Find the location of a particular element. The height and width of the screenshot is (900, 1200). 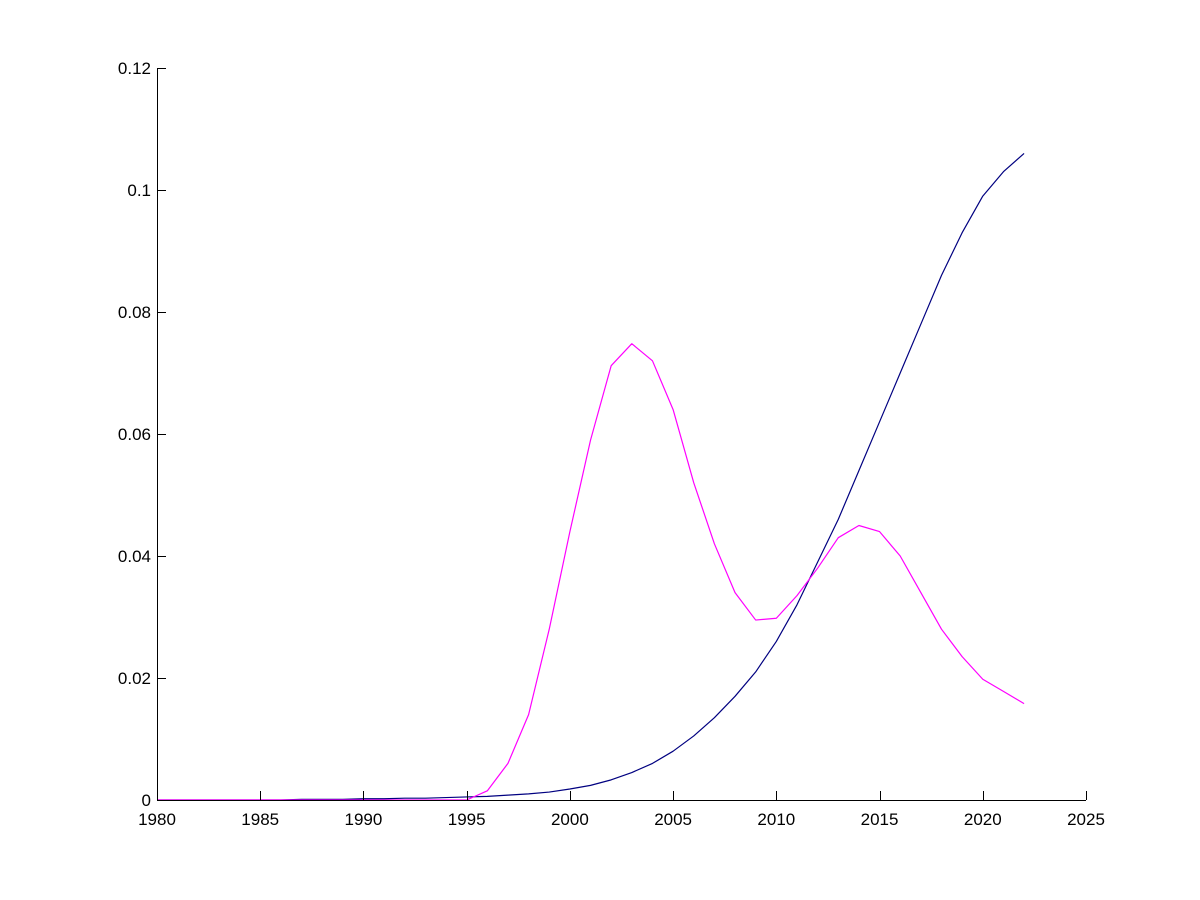

y-tick-label: 0 is located at coordinates (146, 800).